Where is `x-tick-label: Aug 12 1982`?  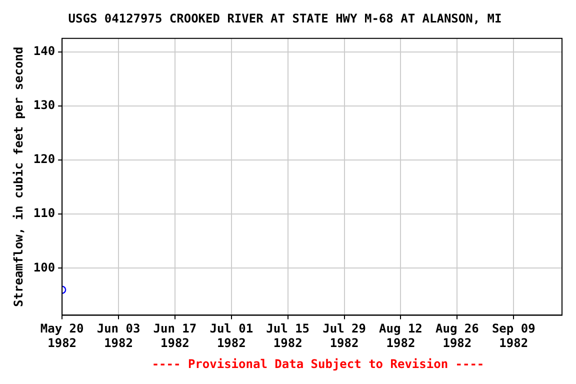
x-tick-label: Aug 12 1982 is located at coordinates (400, 336).